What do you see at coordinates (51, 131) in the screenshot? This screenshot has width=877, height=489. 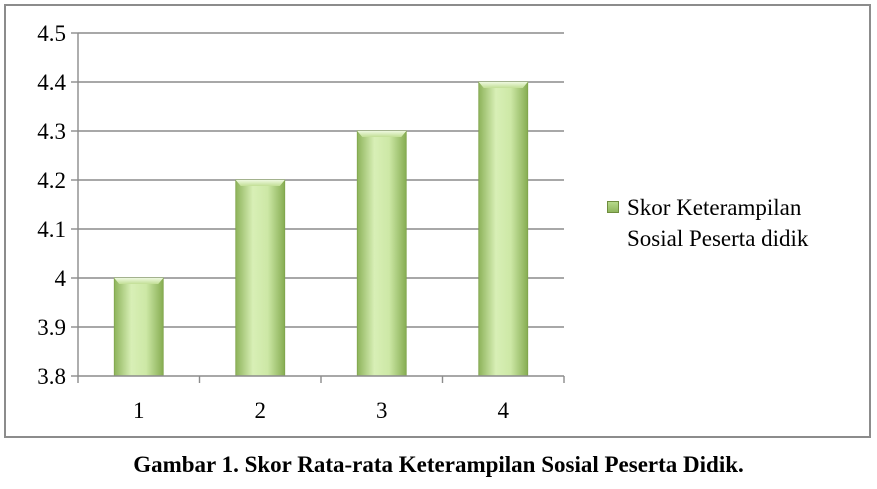 I see `y-tick-label: 4.3` at bounding box center [51, 131].